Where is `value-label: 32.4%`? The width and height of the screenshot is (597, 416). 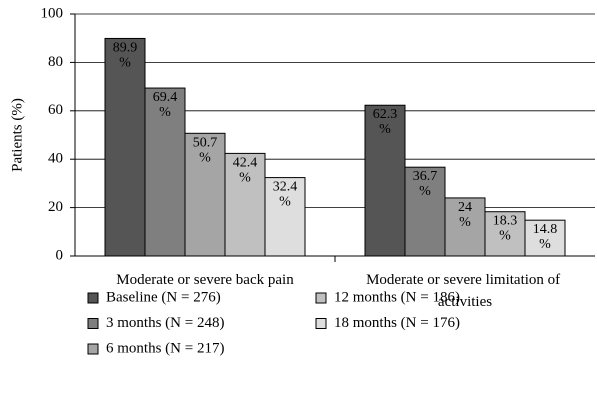
value-label: 32.4% is located at coordinates (285, 195).